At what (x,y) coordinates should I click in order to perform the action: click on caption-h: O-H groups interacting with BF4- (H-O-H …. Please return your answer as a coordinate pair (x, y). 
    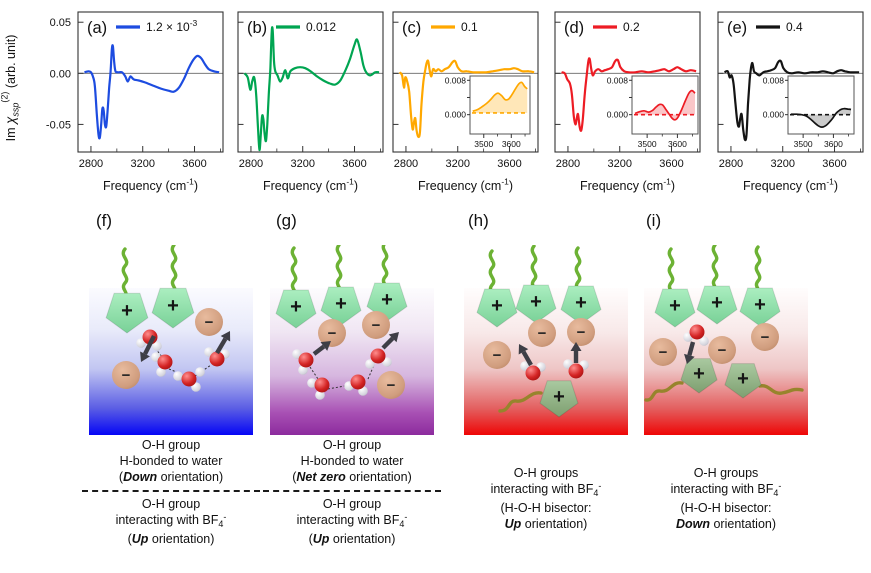
    Looking at the image, I should click on (546, 498).